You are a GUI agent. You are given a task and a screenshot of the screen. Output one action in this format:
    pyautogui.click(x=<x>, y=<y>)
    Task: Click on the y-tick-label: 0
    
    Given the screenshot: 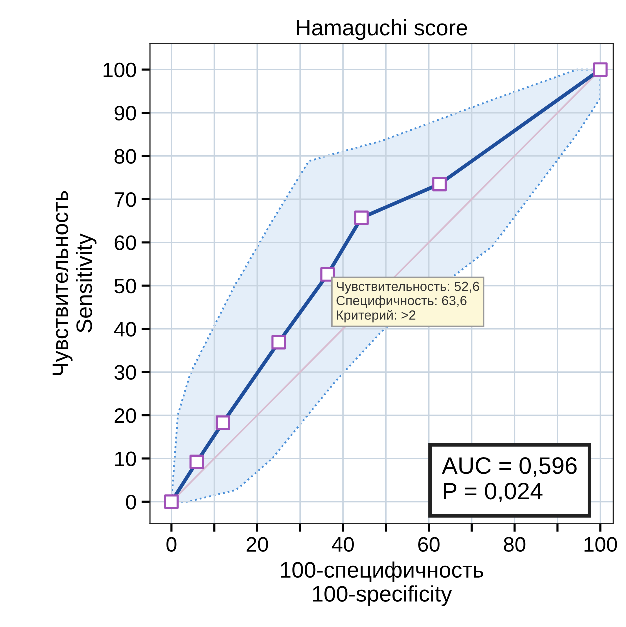 What is the action you would take?
    pyautogui.click(x=131, y=502)
    